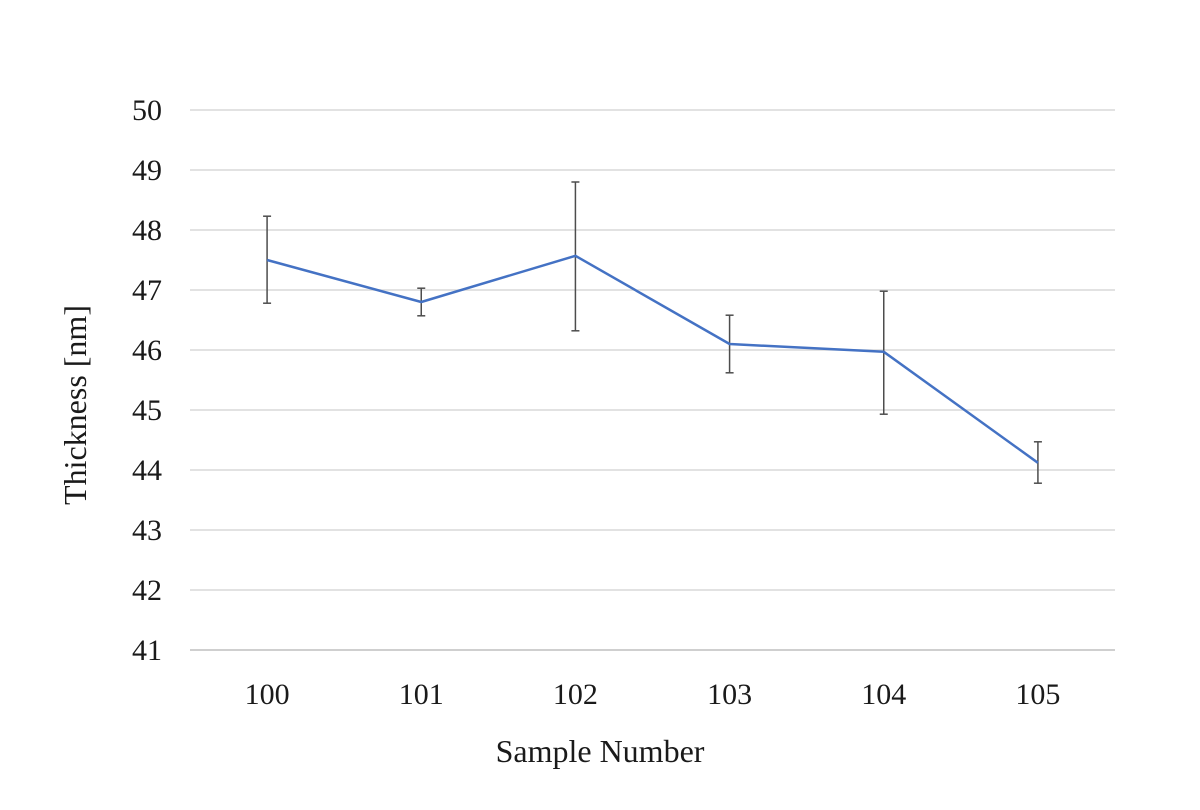 The width and height of the screenshot is (1200, 810). Describe the element at coordinates (421, 694) in the screenshot. I see `x-tick-label: 101` at that location.